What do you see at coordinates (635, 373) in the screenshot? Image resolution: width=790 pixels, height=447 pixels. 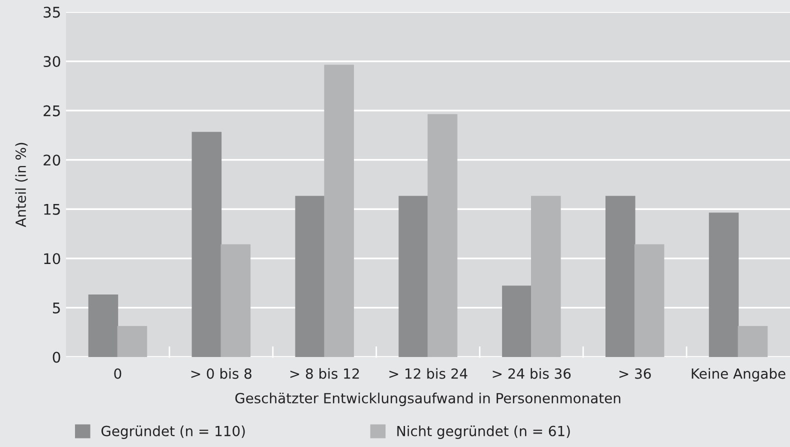 I see `x-tick-label: > 36` at bounding box center [635, 373].